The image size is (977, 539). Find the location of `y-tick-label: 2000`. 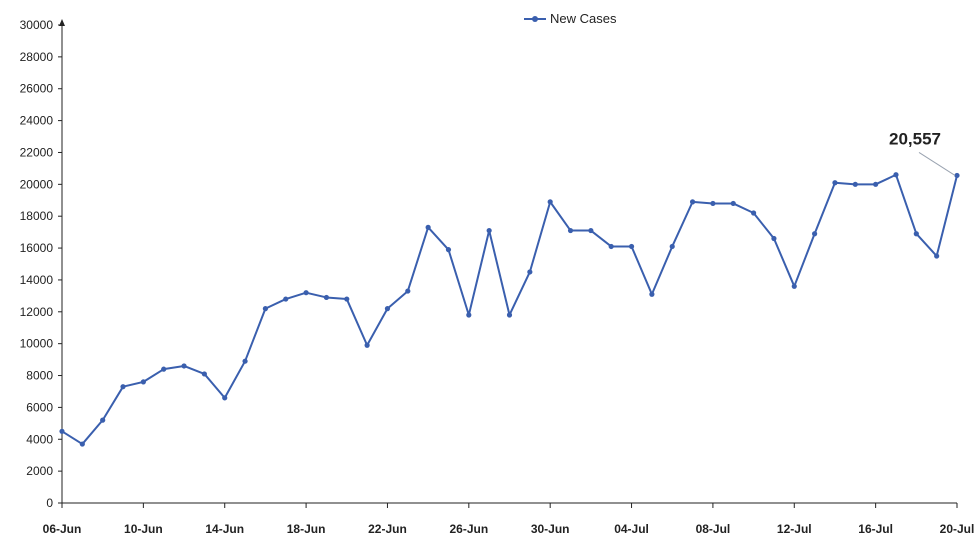

y-tick-label: 2000 is located at coordinates (39, 471).